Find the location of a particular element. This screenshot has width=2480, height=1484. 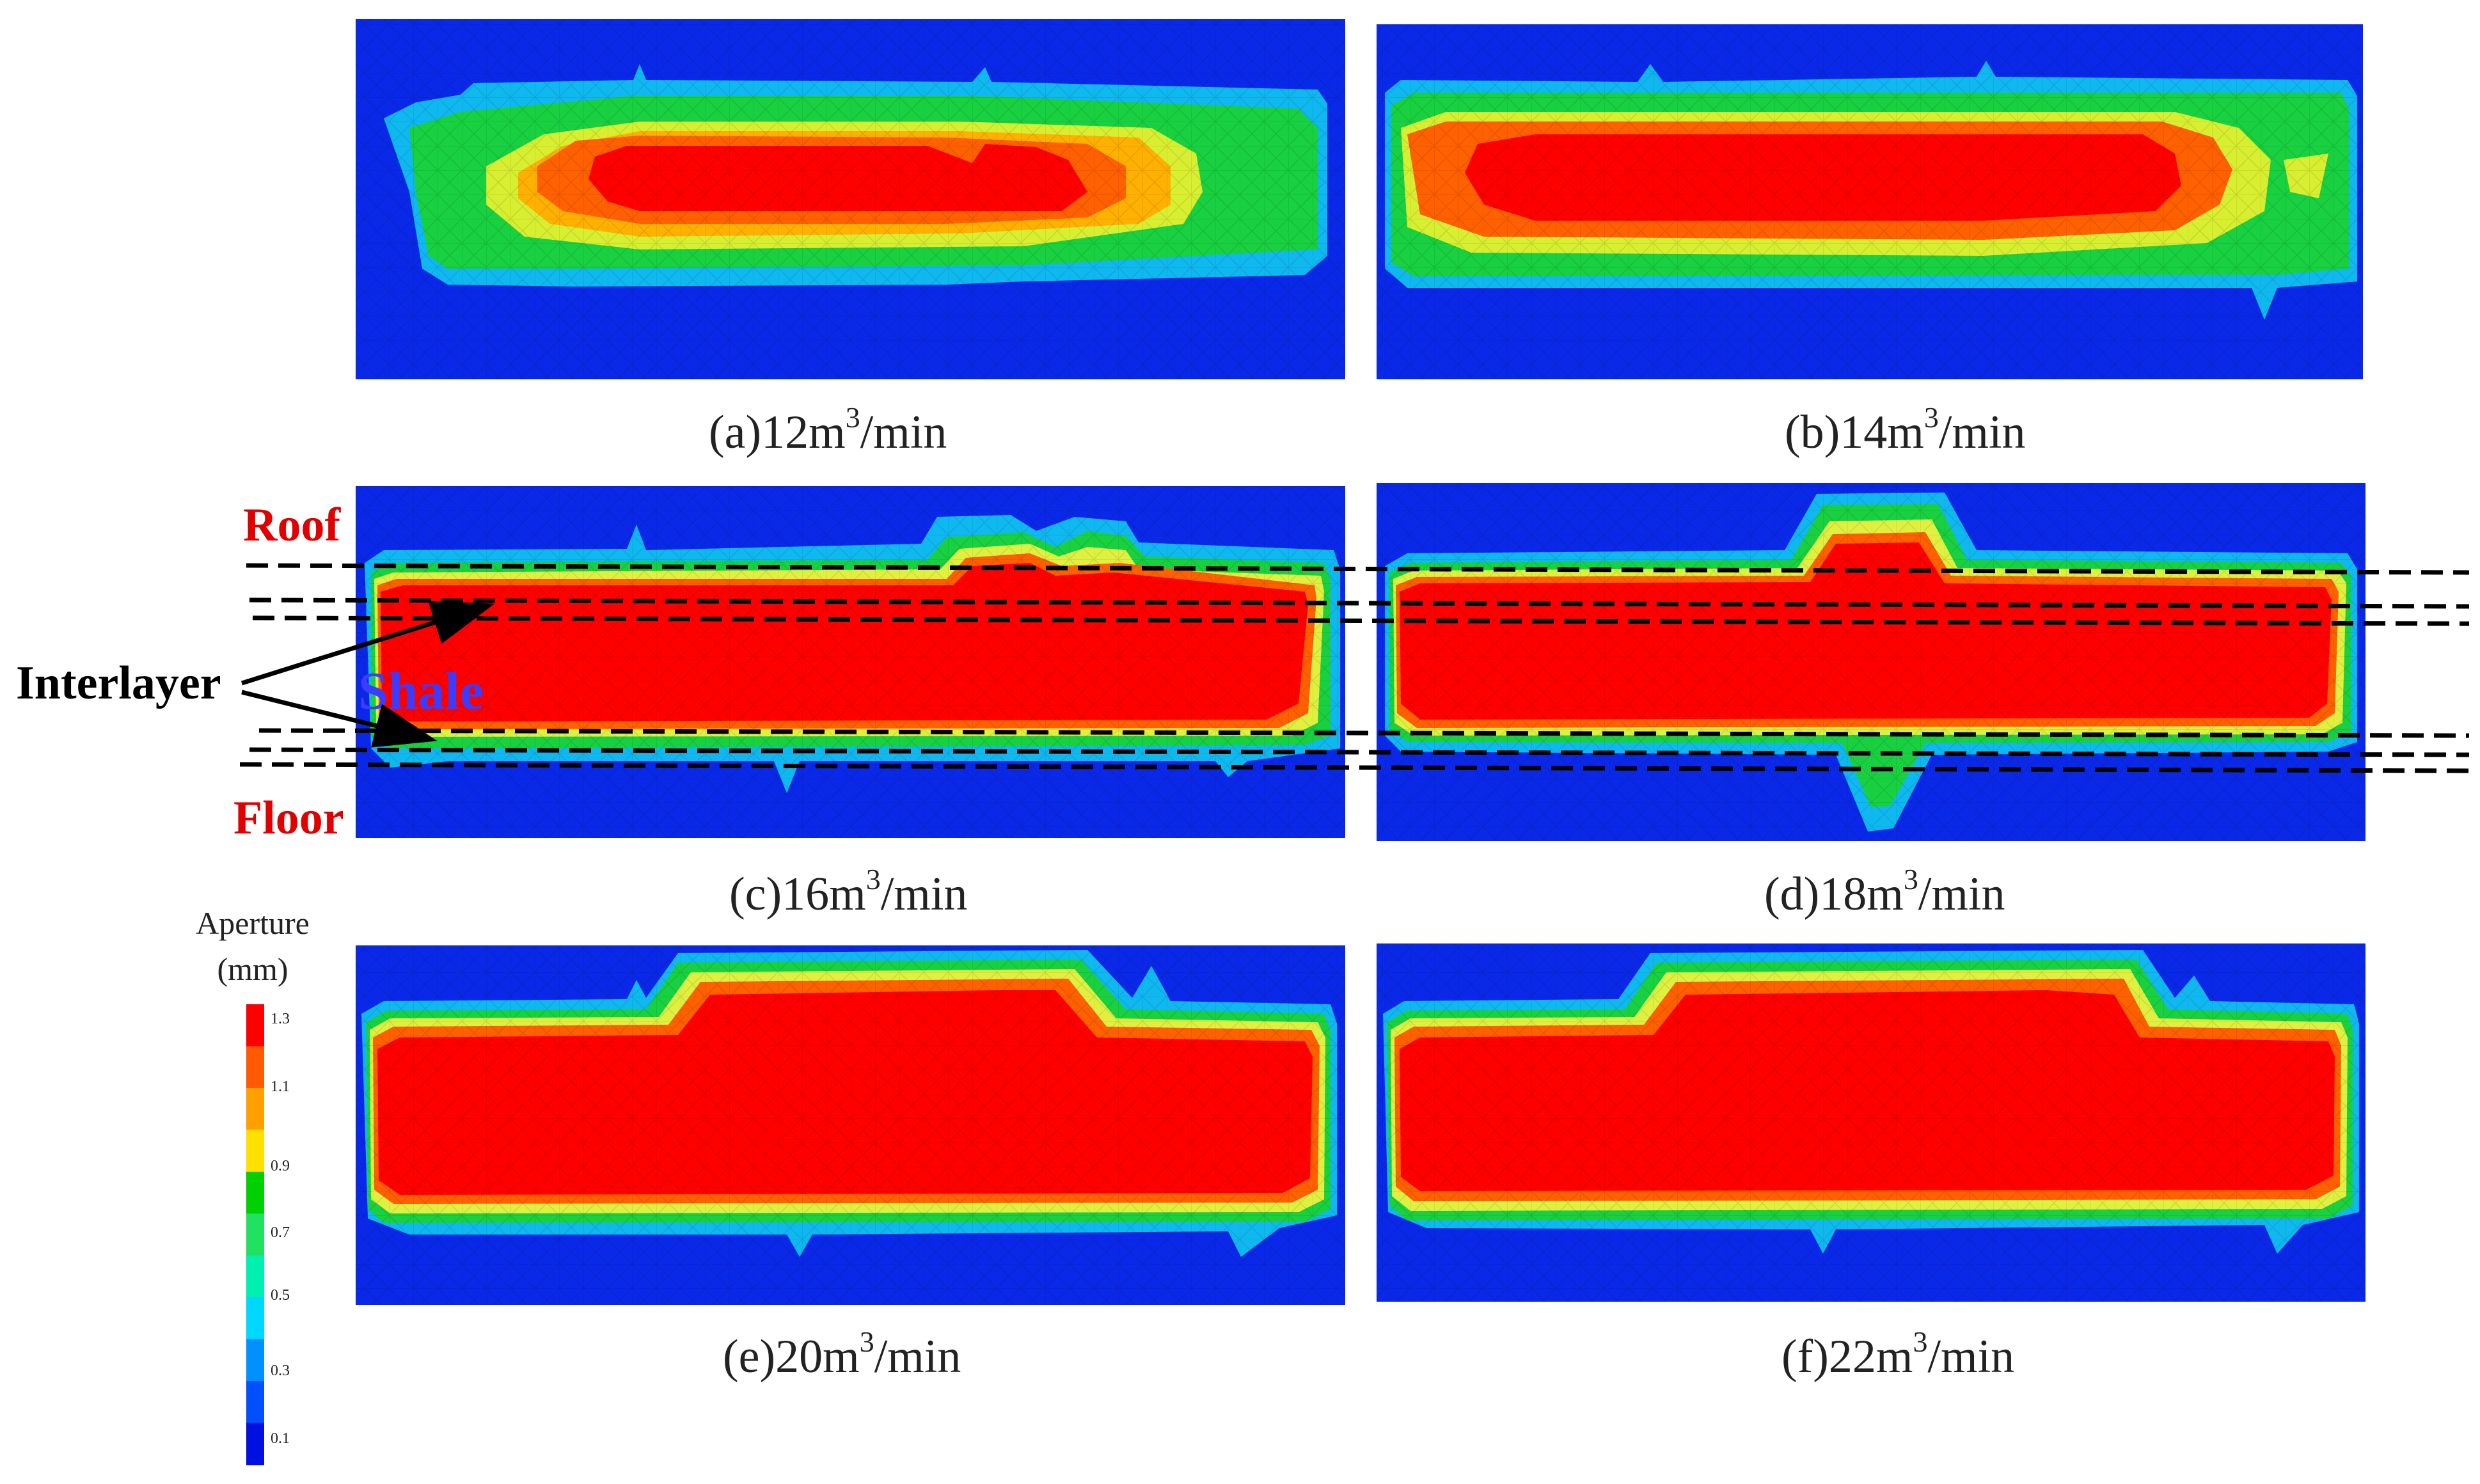

floor-label: Floor is located at coordinates (288, 818).